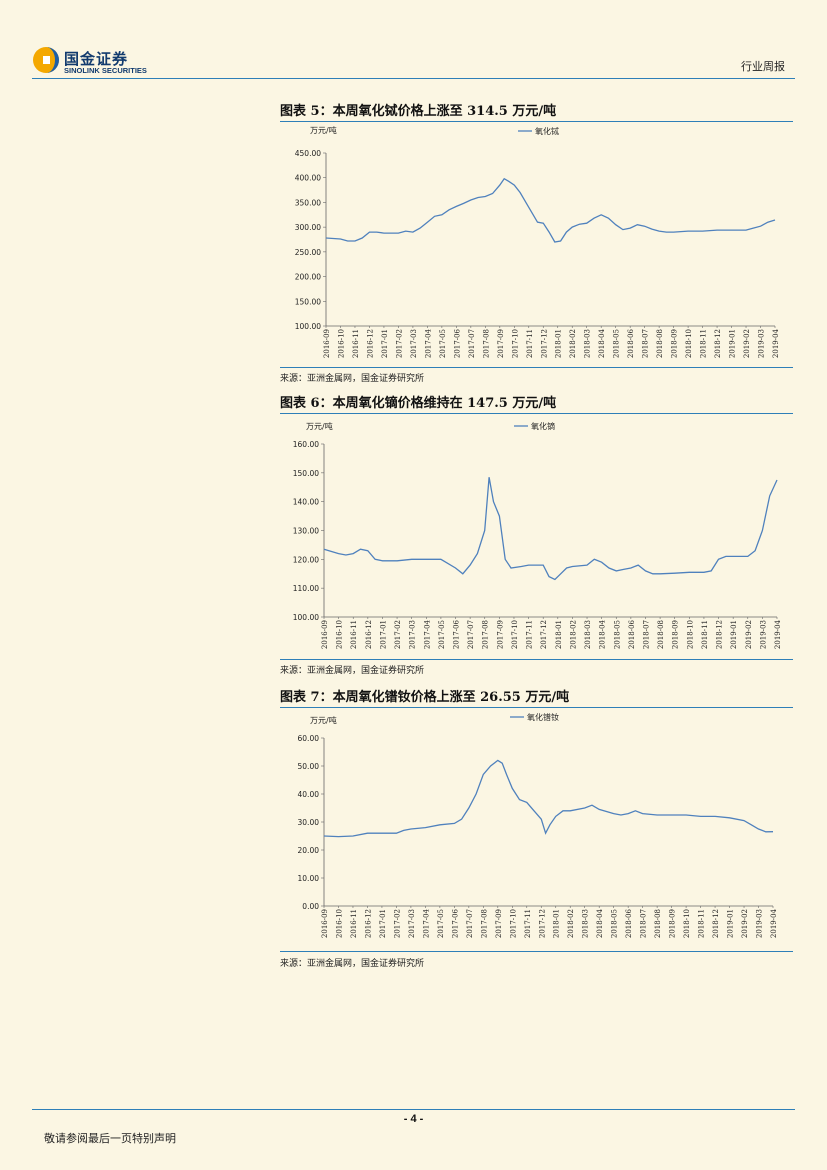 Image resolution: width=827 pixels, height=1170 pixels. What do you see at coordinates (308, 153) in the screenshot?
I see `y-tick-label: 450.00` at bounding box center [308, 153].